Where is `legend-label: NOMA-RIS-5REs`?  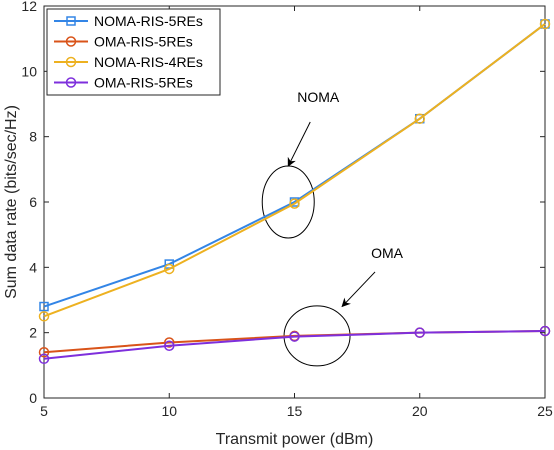
legend-label: NOMA-RIS-5REs is located at coordinates (148, 21).